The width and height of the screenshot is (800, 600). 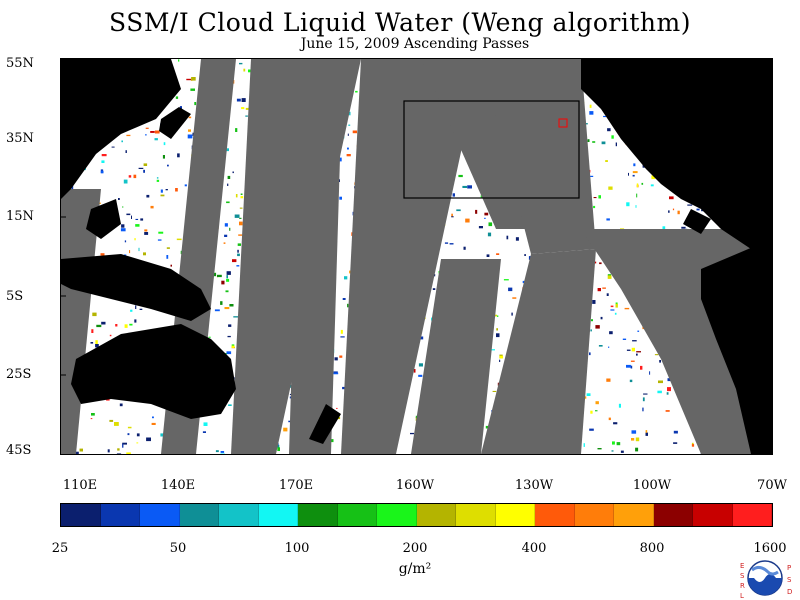 I want to click on axis-ticks, so click(x=63, y=256).